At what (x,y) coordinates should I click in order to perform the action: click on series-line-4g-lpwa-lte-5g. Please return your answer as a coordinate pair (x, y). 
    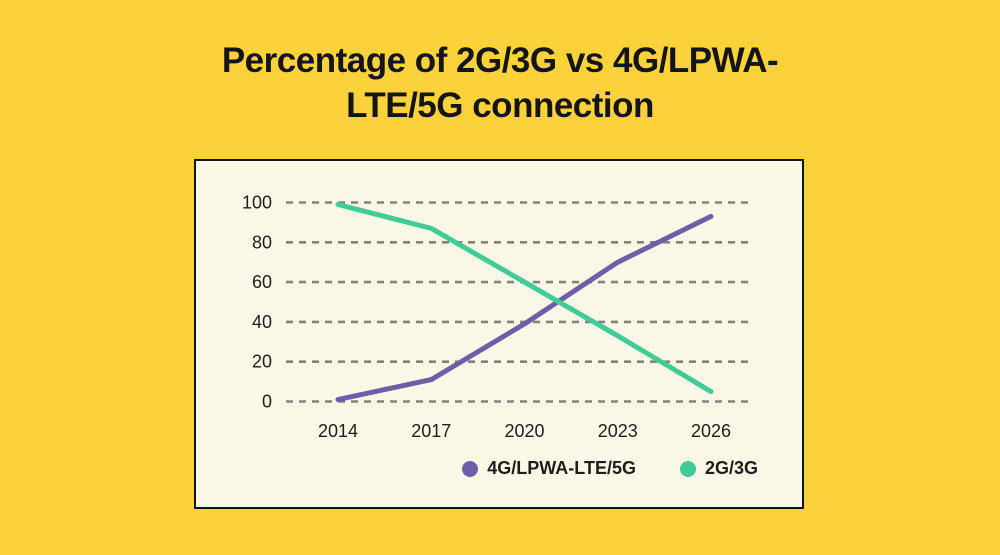
    Looking at the image, I should click on (524, 308).